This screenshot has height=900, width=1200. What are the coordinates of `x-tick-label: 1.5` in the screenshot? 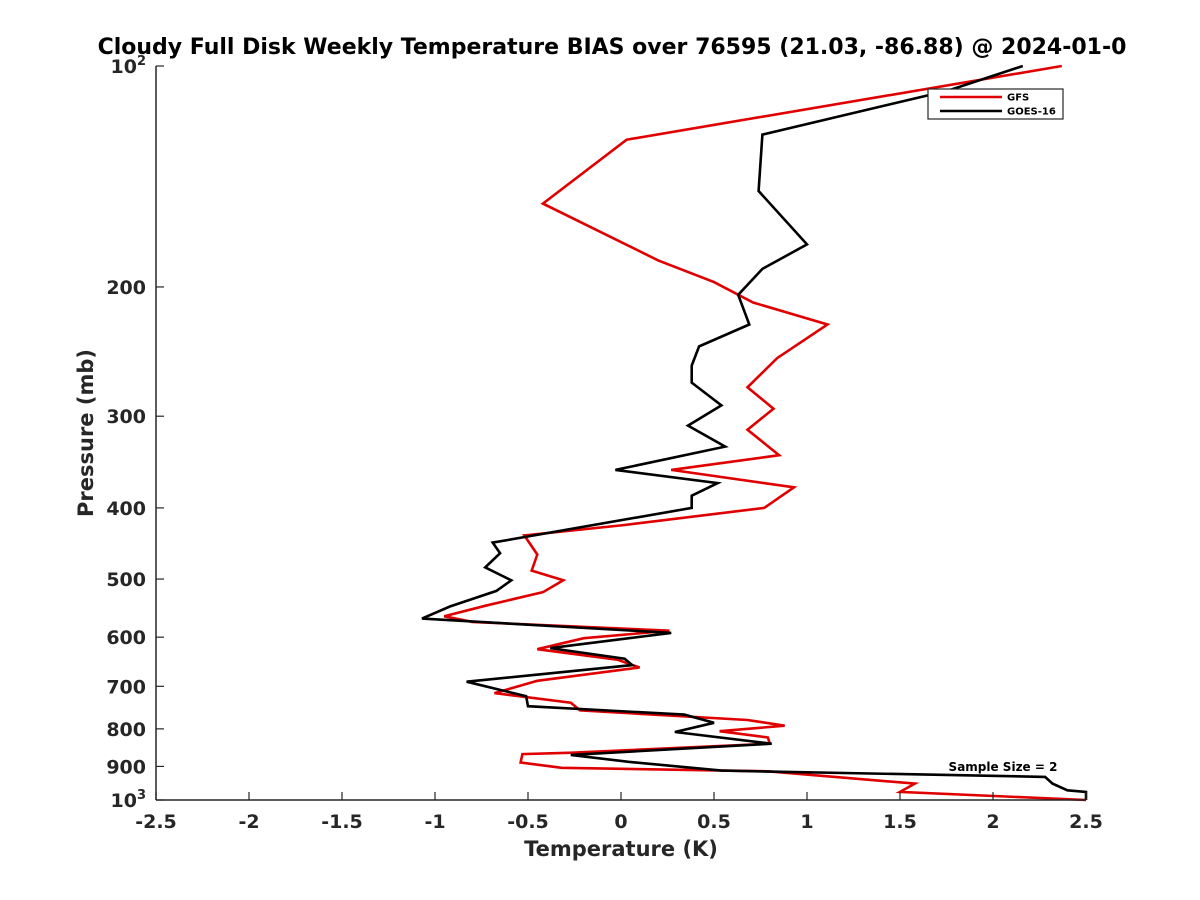 It's located at (900, 822).